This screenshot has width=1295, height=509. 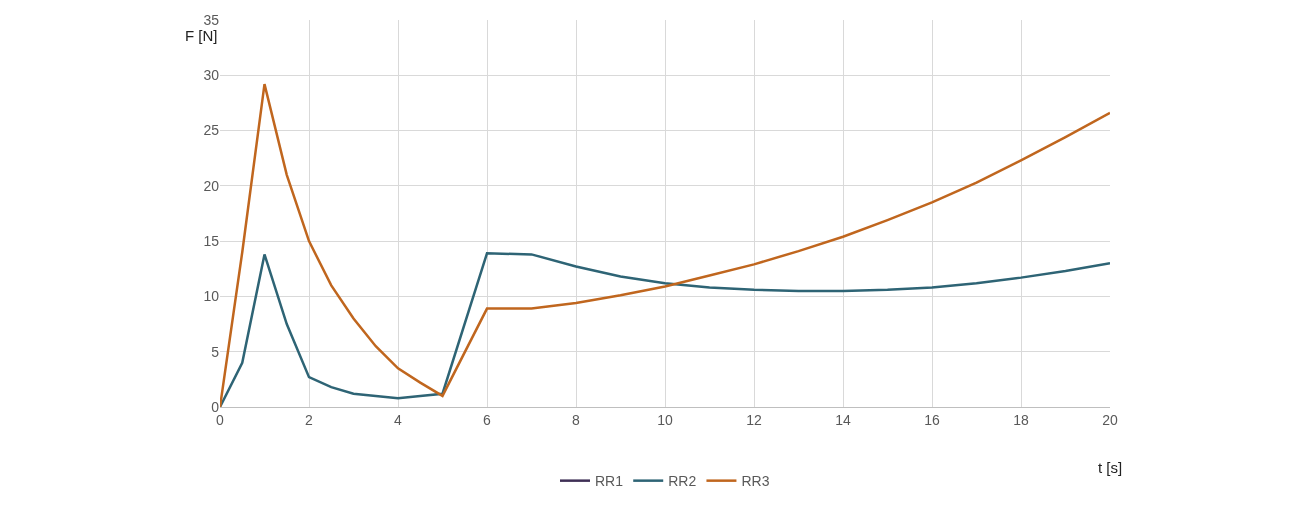 I want to click on y-tick-label: 0, so click(x=215, y=406).